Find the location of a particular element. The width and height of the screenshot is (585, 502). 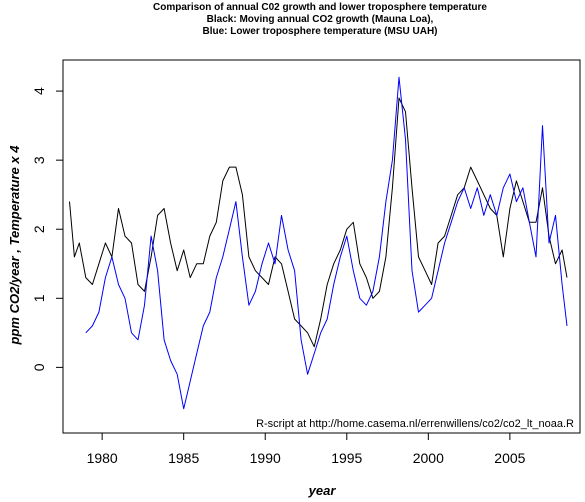

y-tick-label: 2 is located at coordinates (39, 229).